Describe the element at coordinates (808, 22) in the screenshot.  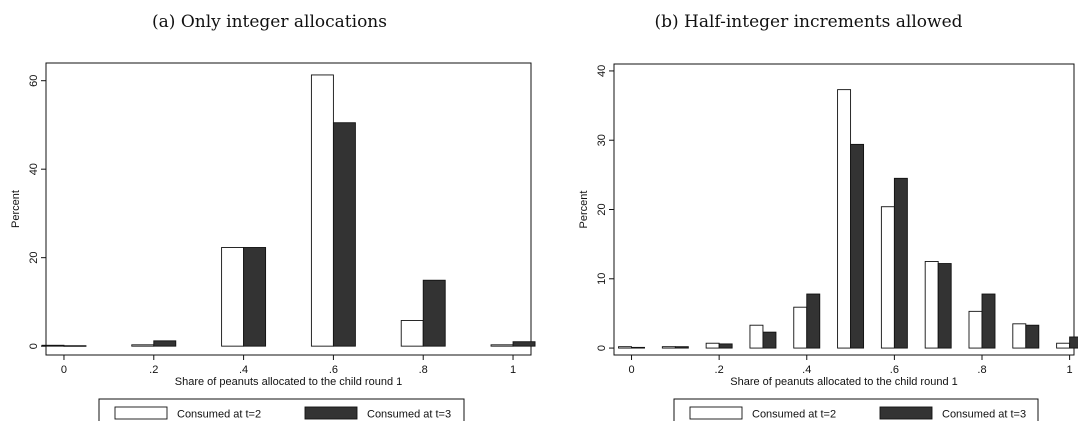
I see `chart-caption-b: (b) Half-integer increments allowed` at that location.